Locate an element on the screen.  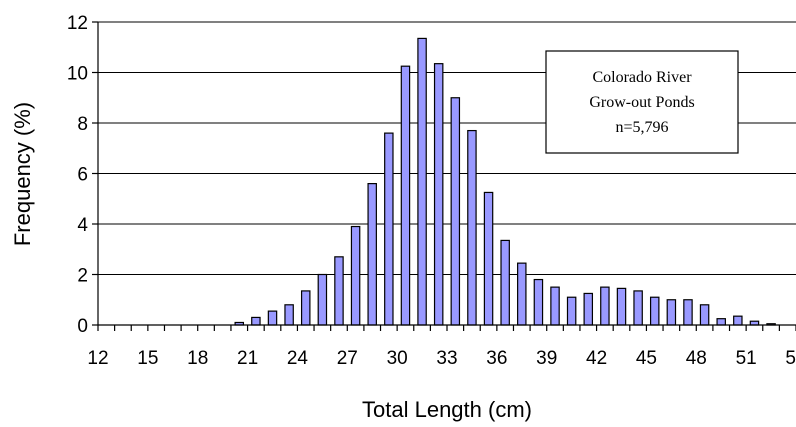
x-tick-label-51: 51 is located at coordinates (746, 358).